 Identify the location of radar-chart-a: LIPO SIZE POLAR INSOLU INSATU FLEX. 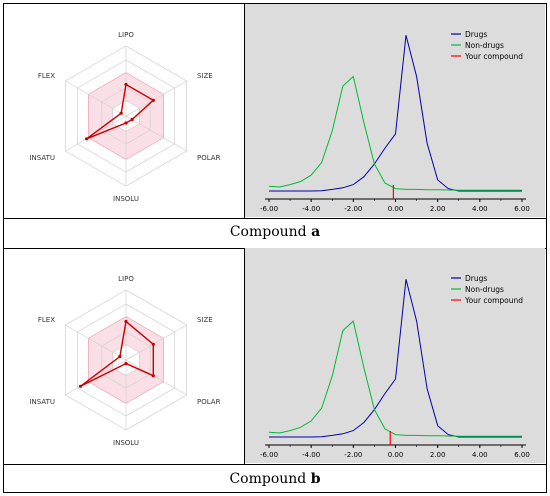
(125, 117).